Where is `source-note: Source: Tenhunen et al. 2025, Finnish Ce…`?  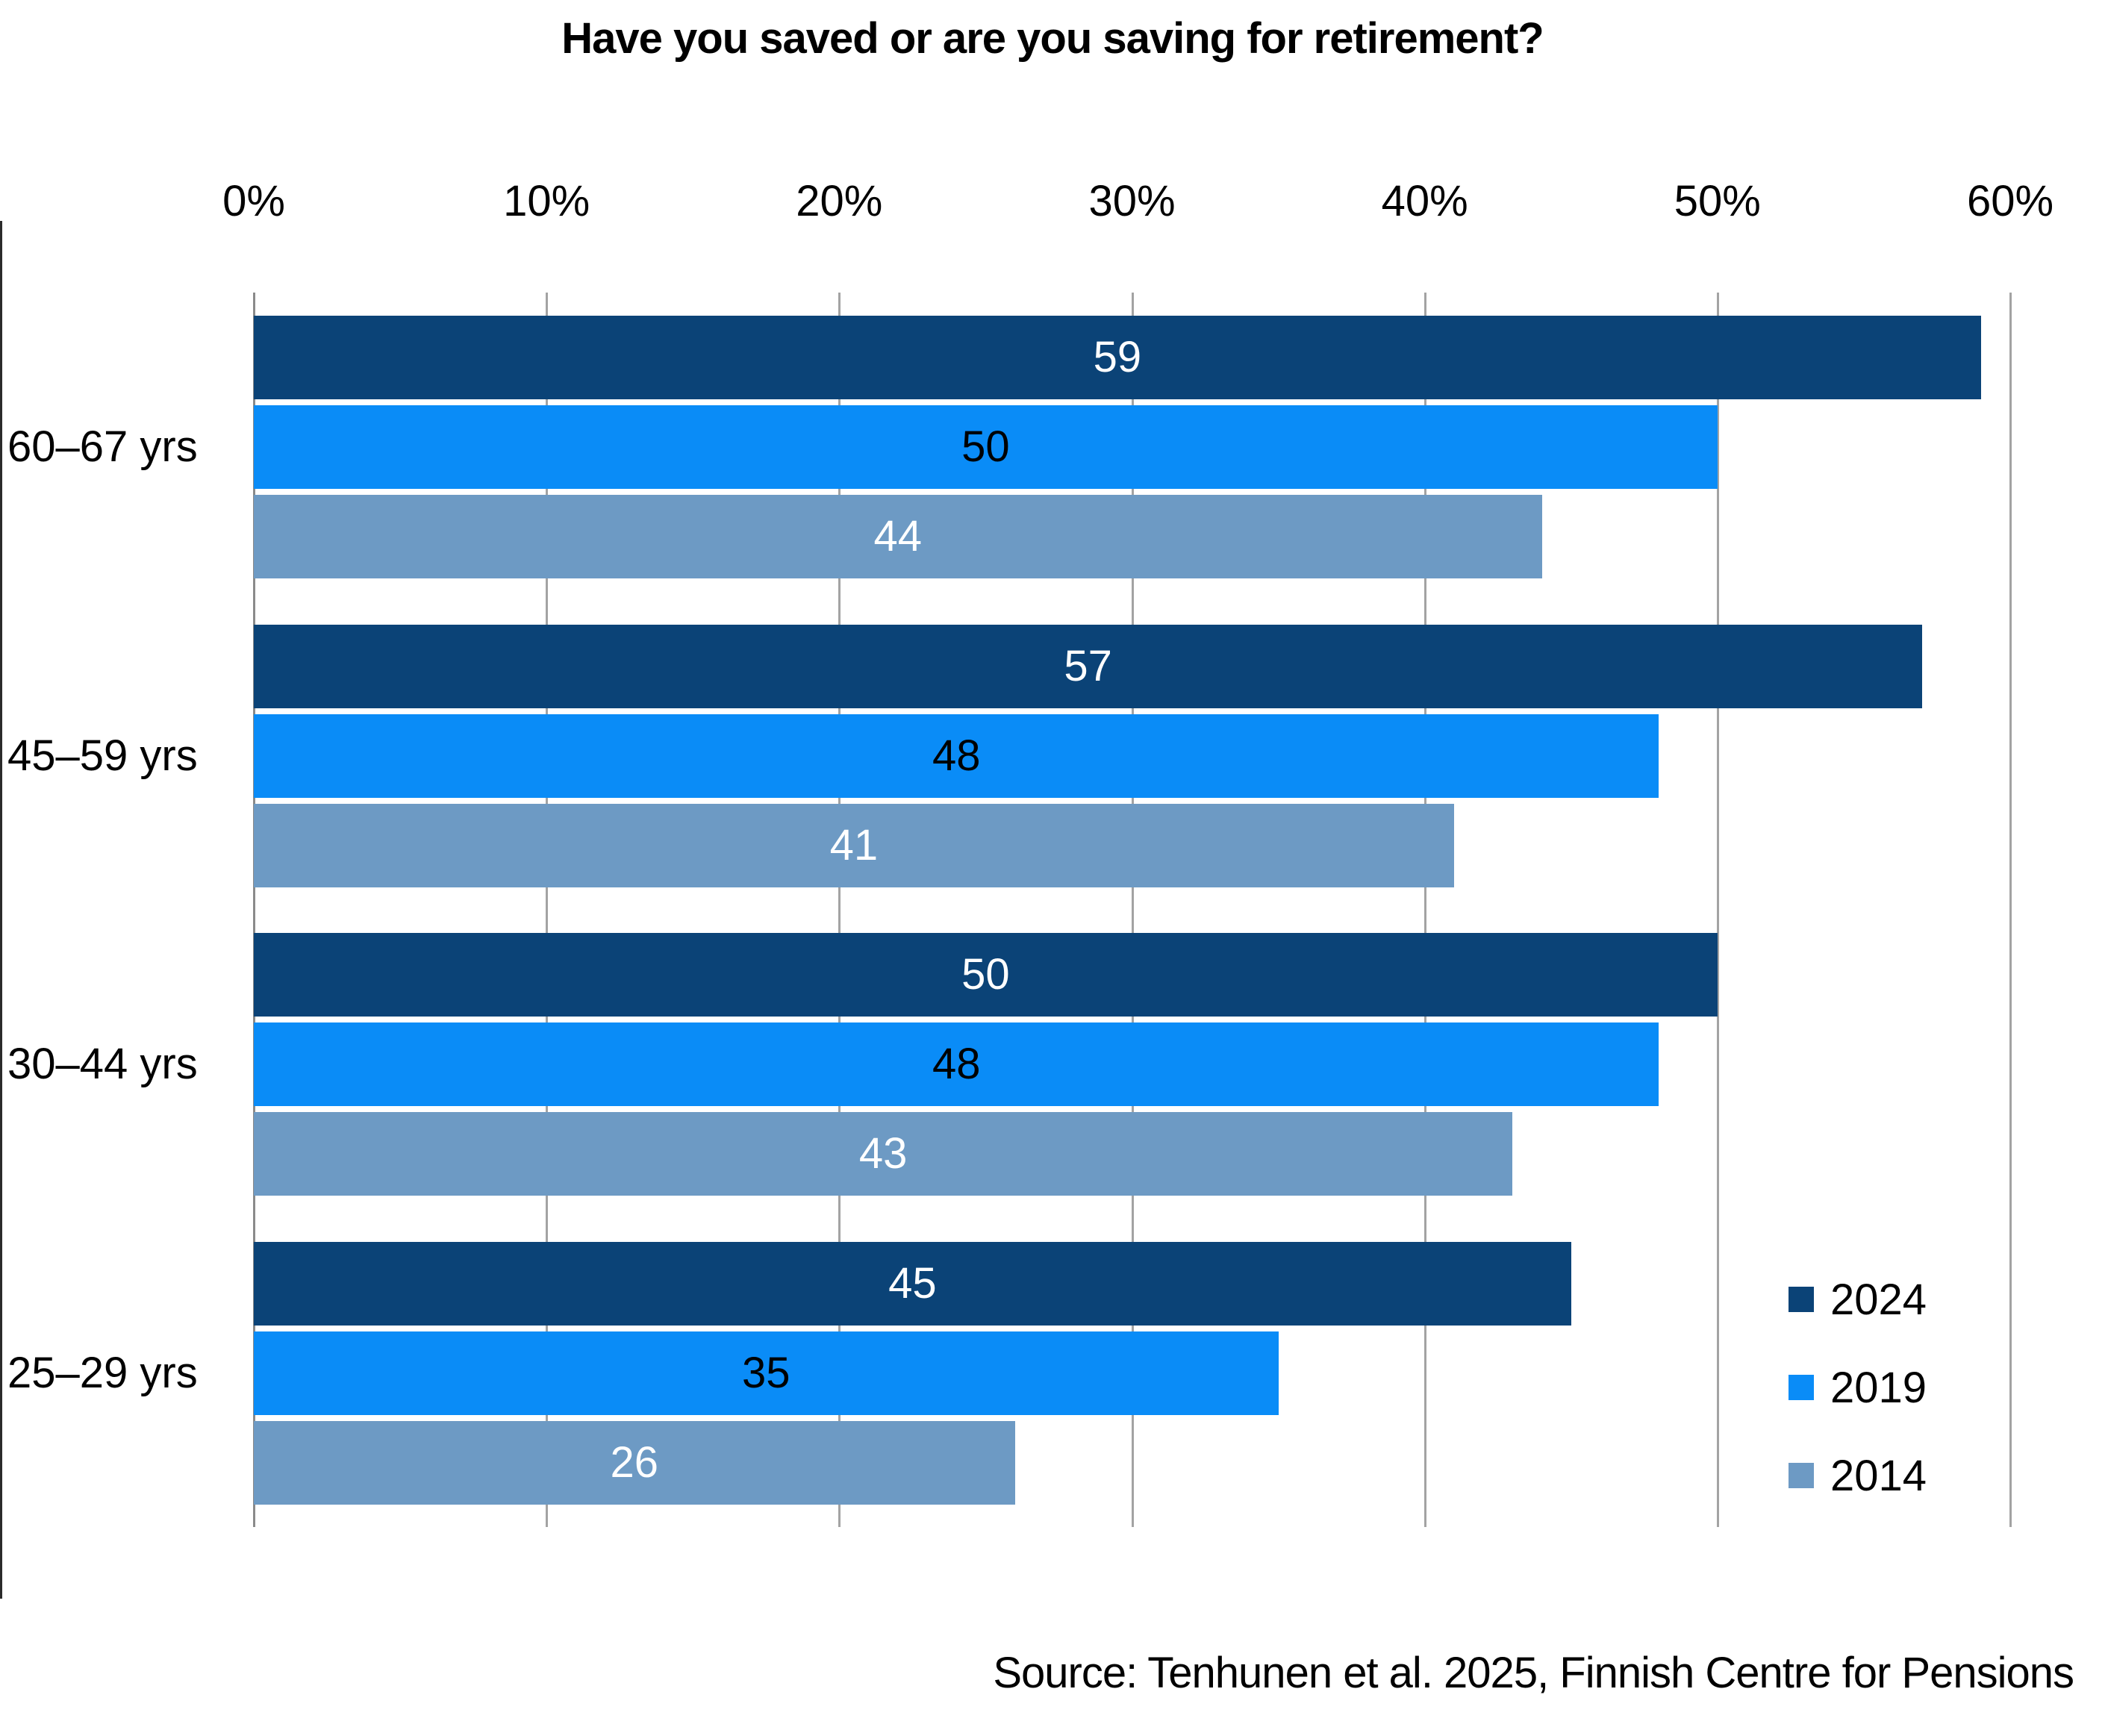 source-note: Source: Tenhunen et al. 2025, Finnish Ce… is located at coordinates (1534, 1673).